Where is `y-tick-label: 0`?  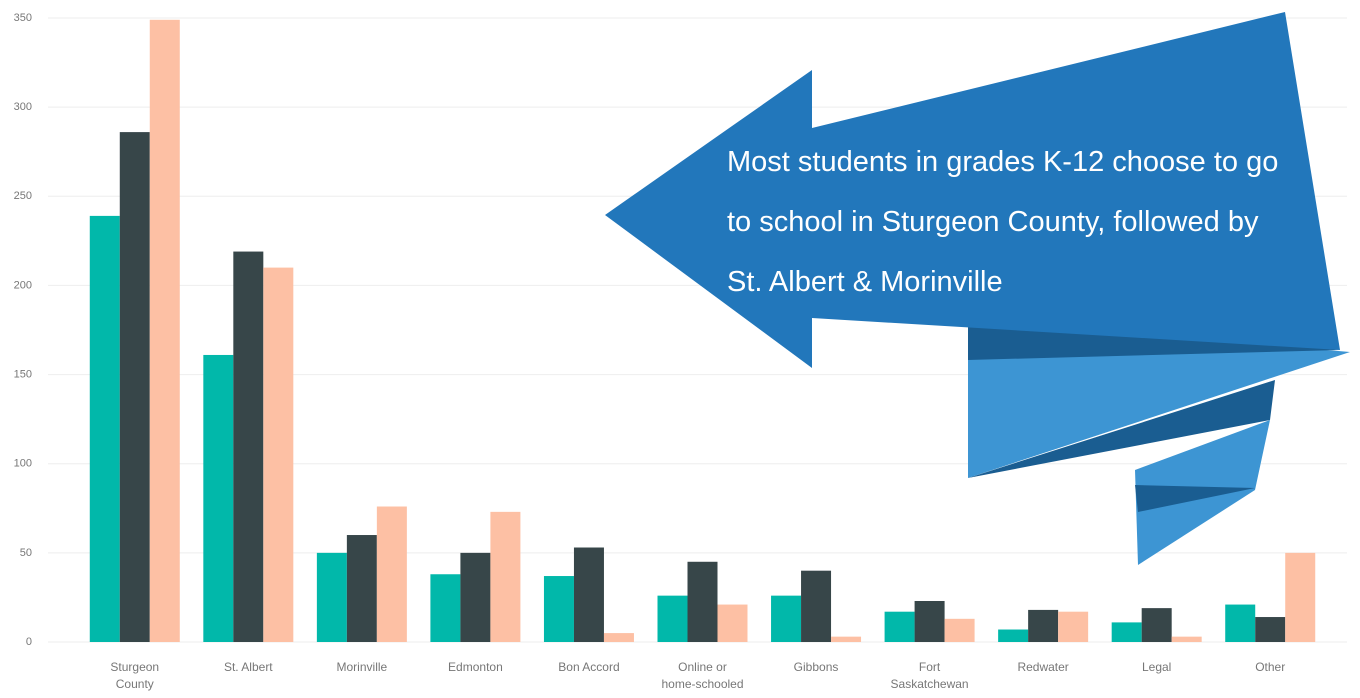 y-tick-label: 0 is located at coordinates (29, 642).